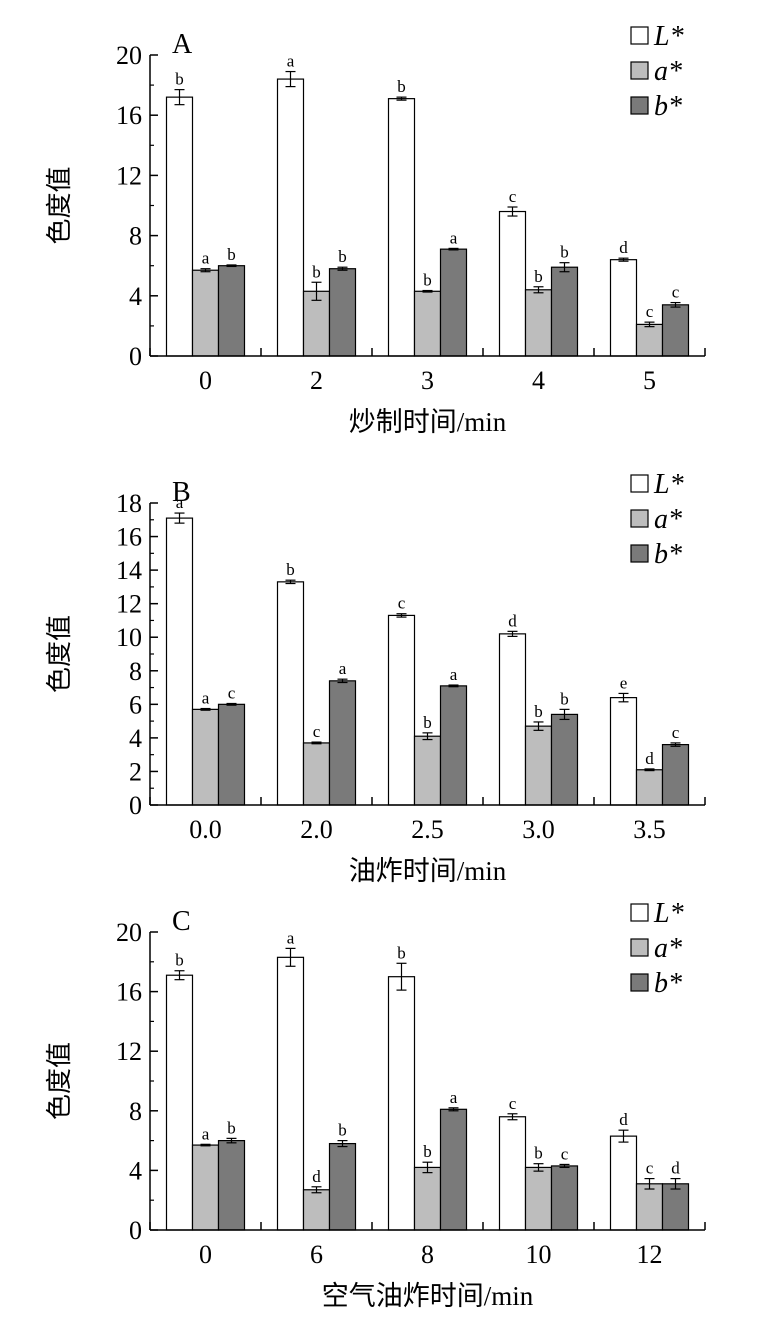  What do you see at coordinates (129, 55) in the screenshot?
I see `y-tick-label: 20` at bounding box center [129, 55].